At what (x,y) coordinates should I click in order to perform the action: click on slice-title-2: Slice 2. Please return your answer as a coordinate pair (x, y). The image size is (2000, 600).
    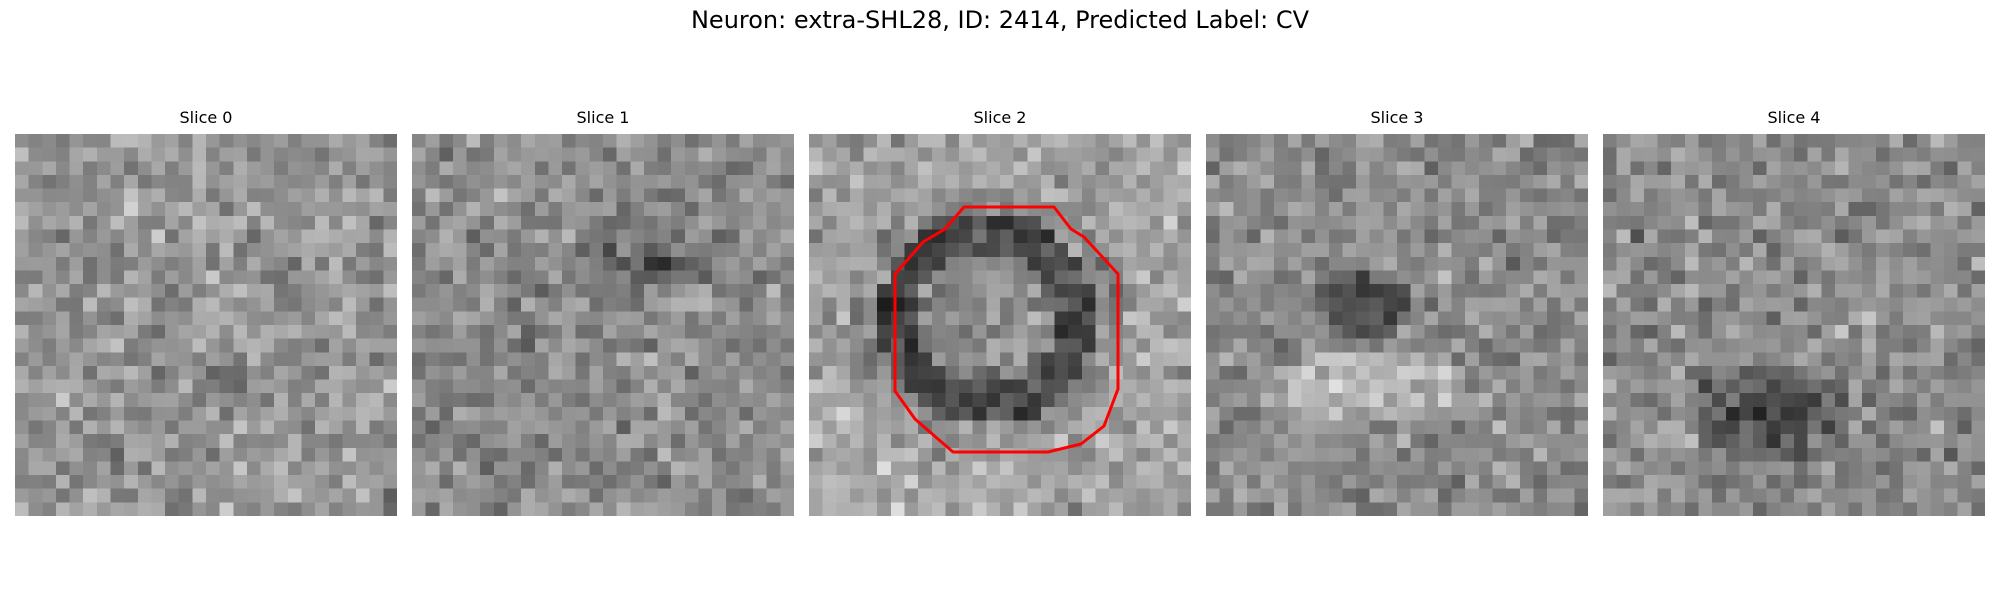
    Looking at the image, I should click on (1000, 117).